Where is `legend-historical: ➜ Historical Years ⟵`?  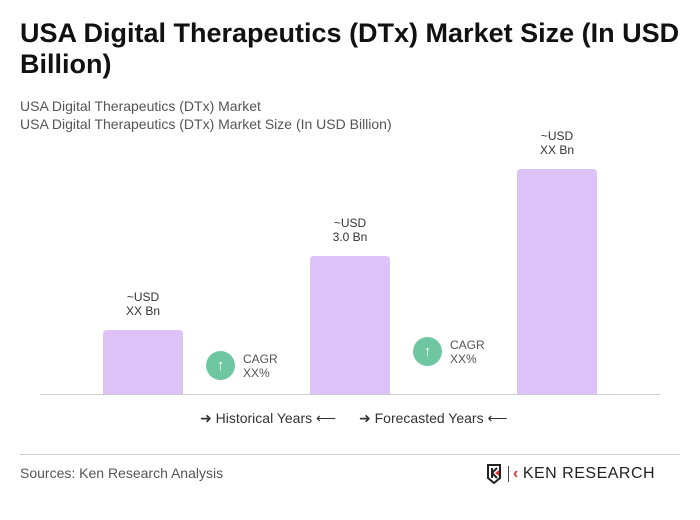
legend-historical: ➜ Historical Years ⟵ is located at coordinates (268, 418).